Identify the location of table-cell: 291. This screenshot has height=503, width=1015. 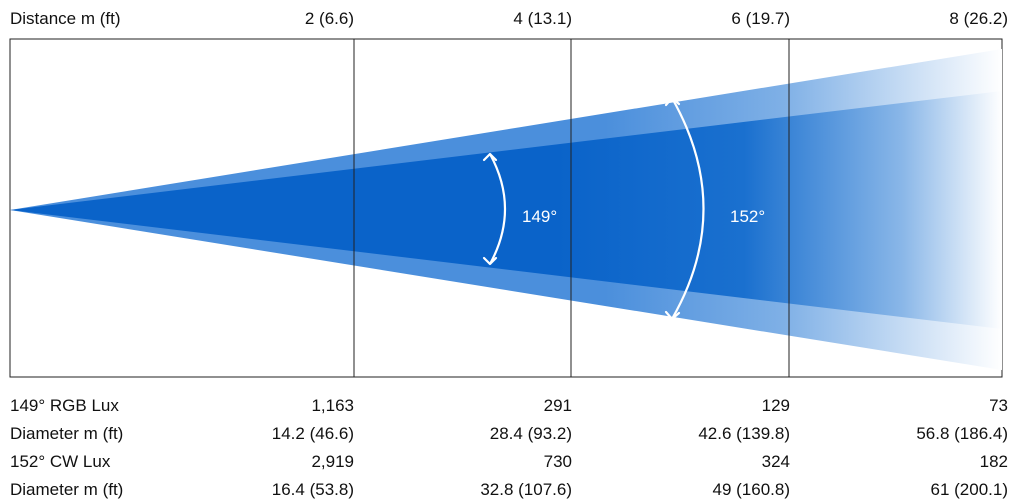
(557, 405).